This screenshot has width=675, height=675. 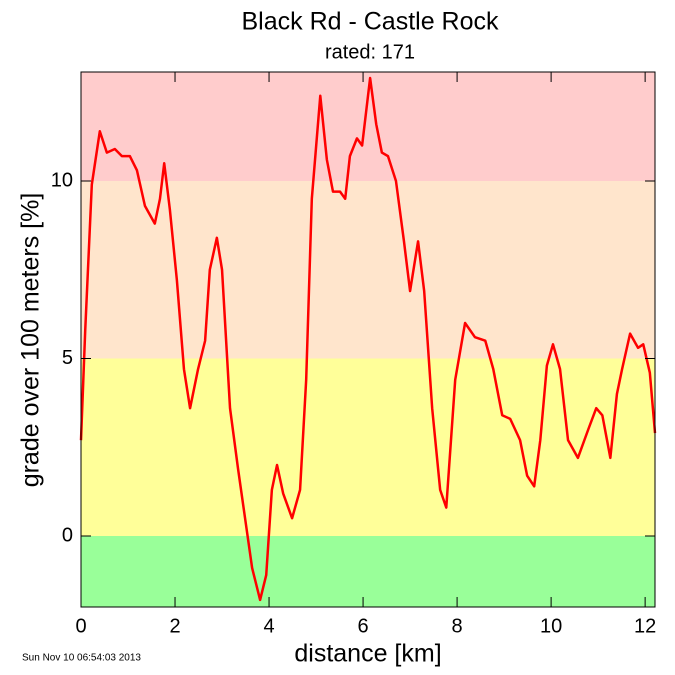 I want to click on x-tick-label: 2, so click(x=174, y=626).